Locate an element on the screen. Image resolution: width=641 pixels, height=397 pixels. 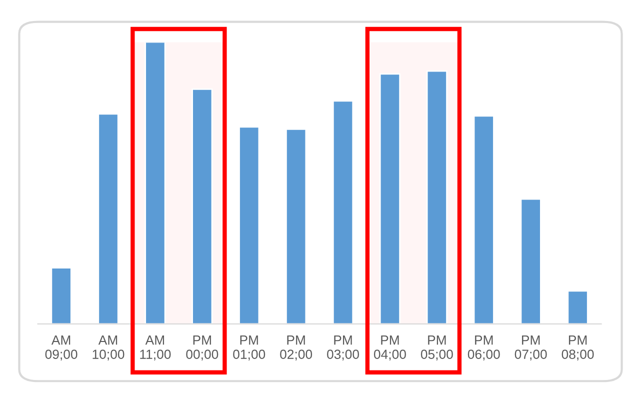
x-tick-label: PM 08;00 is located at coordinates (578, 348).